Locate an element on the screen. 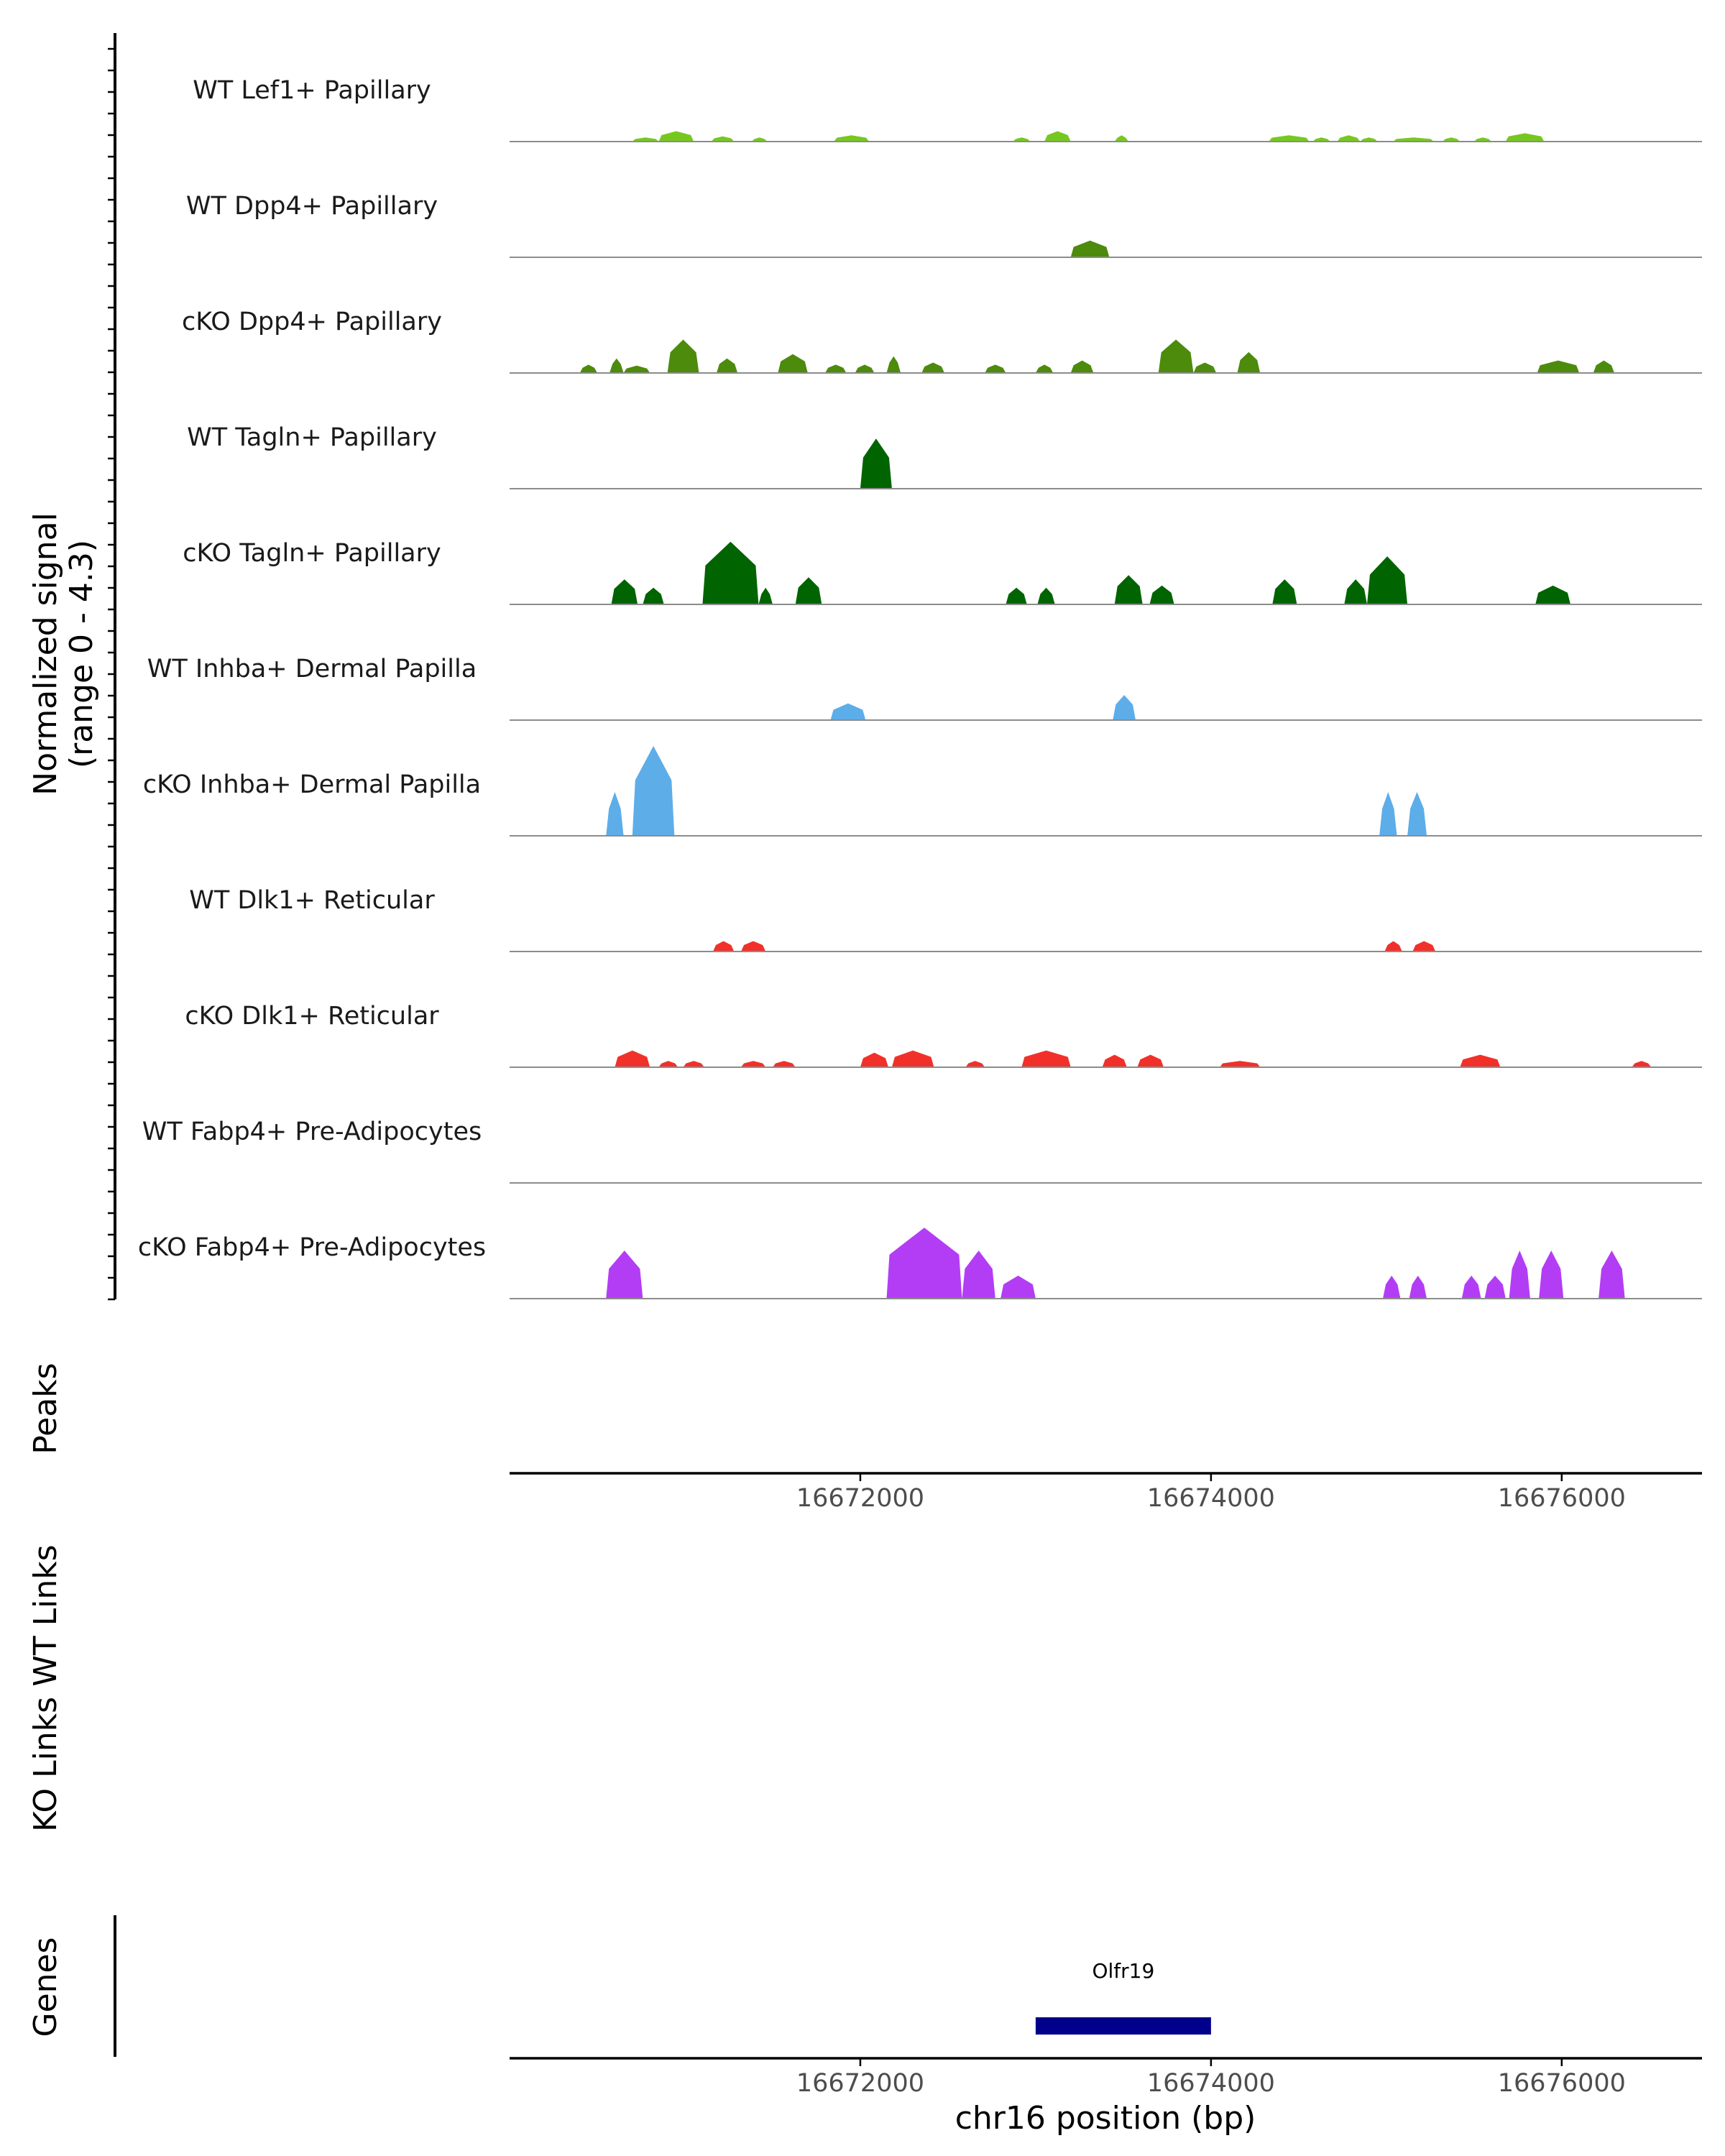 The height and width of the screenshot is (2156, 1725). track-label: WT Inhba+ Dermal Papilla is located at coordinates (312, 669).